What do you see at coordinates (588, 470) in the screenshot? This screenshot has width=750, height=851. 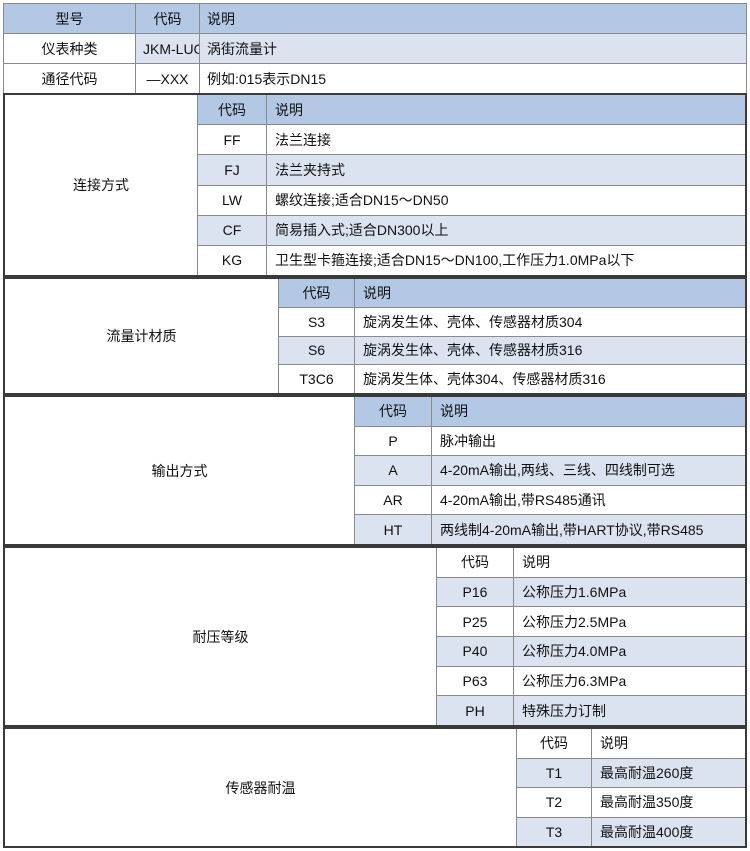 I see `row-desc: 4-20mA输出,两线、三线、四线制可选` at bounding box center [588, 470].